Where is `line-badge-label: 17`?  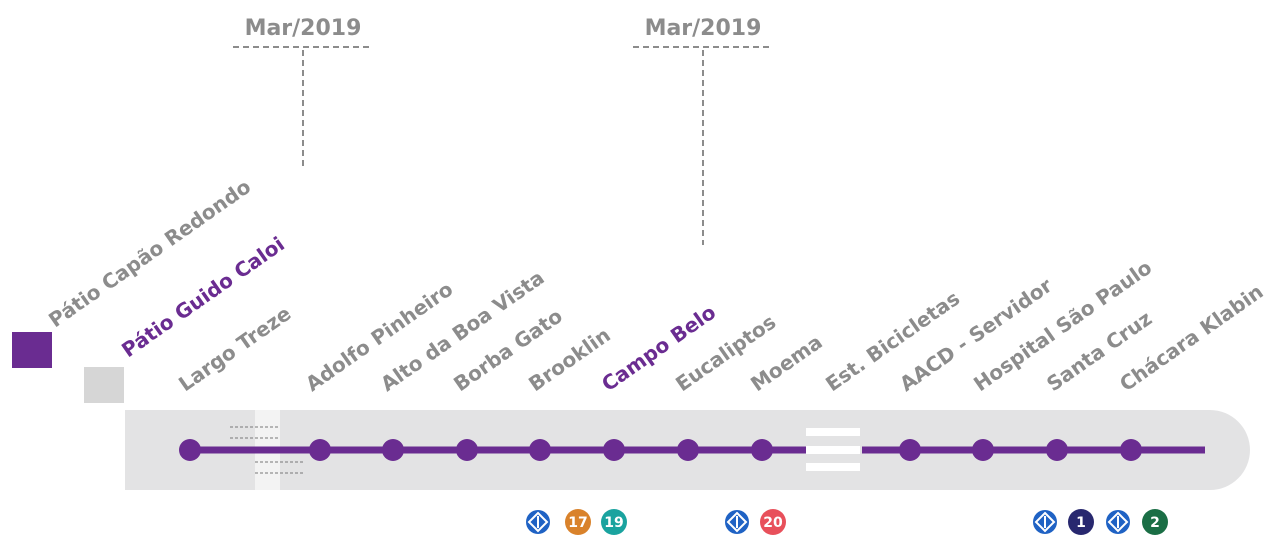
line-badge-label: 17 is located at coordinates (577, 523).